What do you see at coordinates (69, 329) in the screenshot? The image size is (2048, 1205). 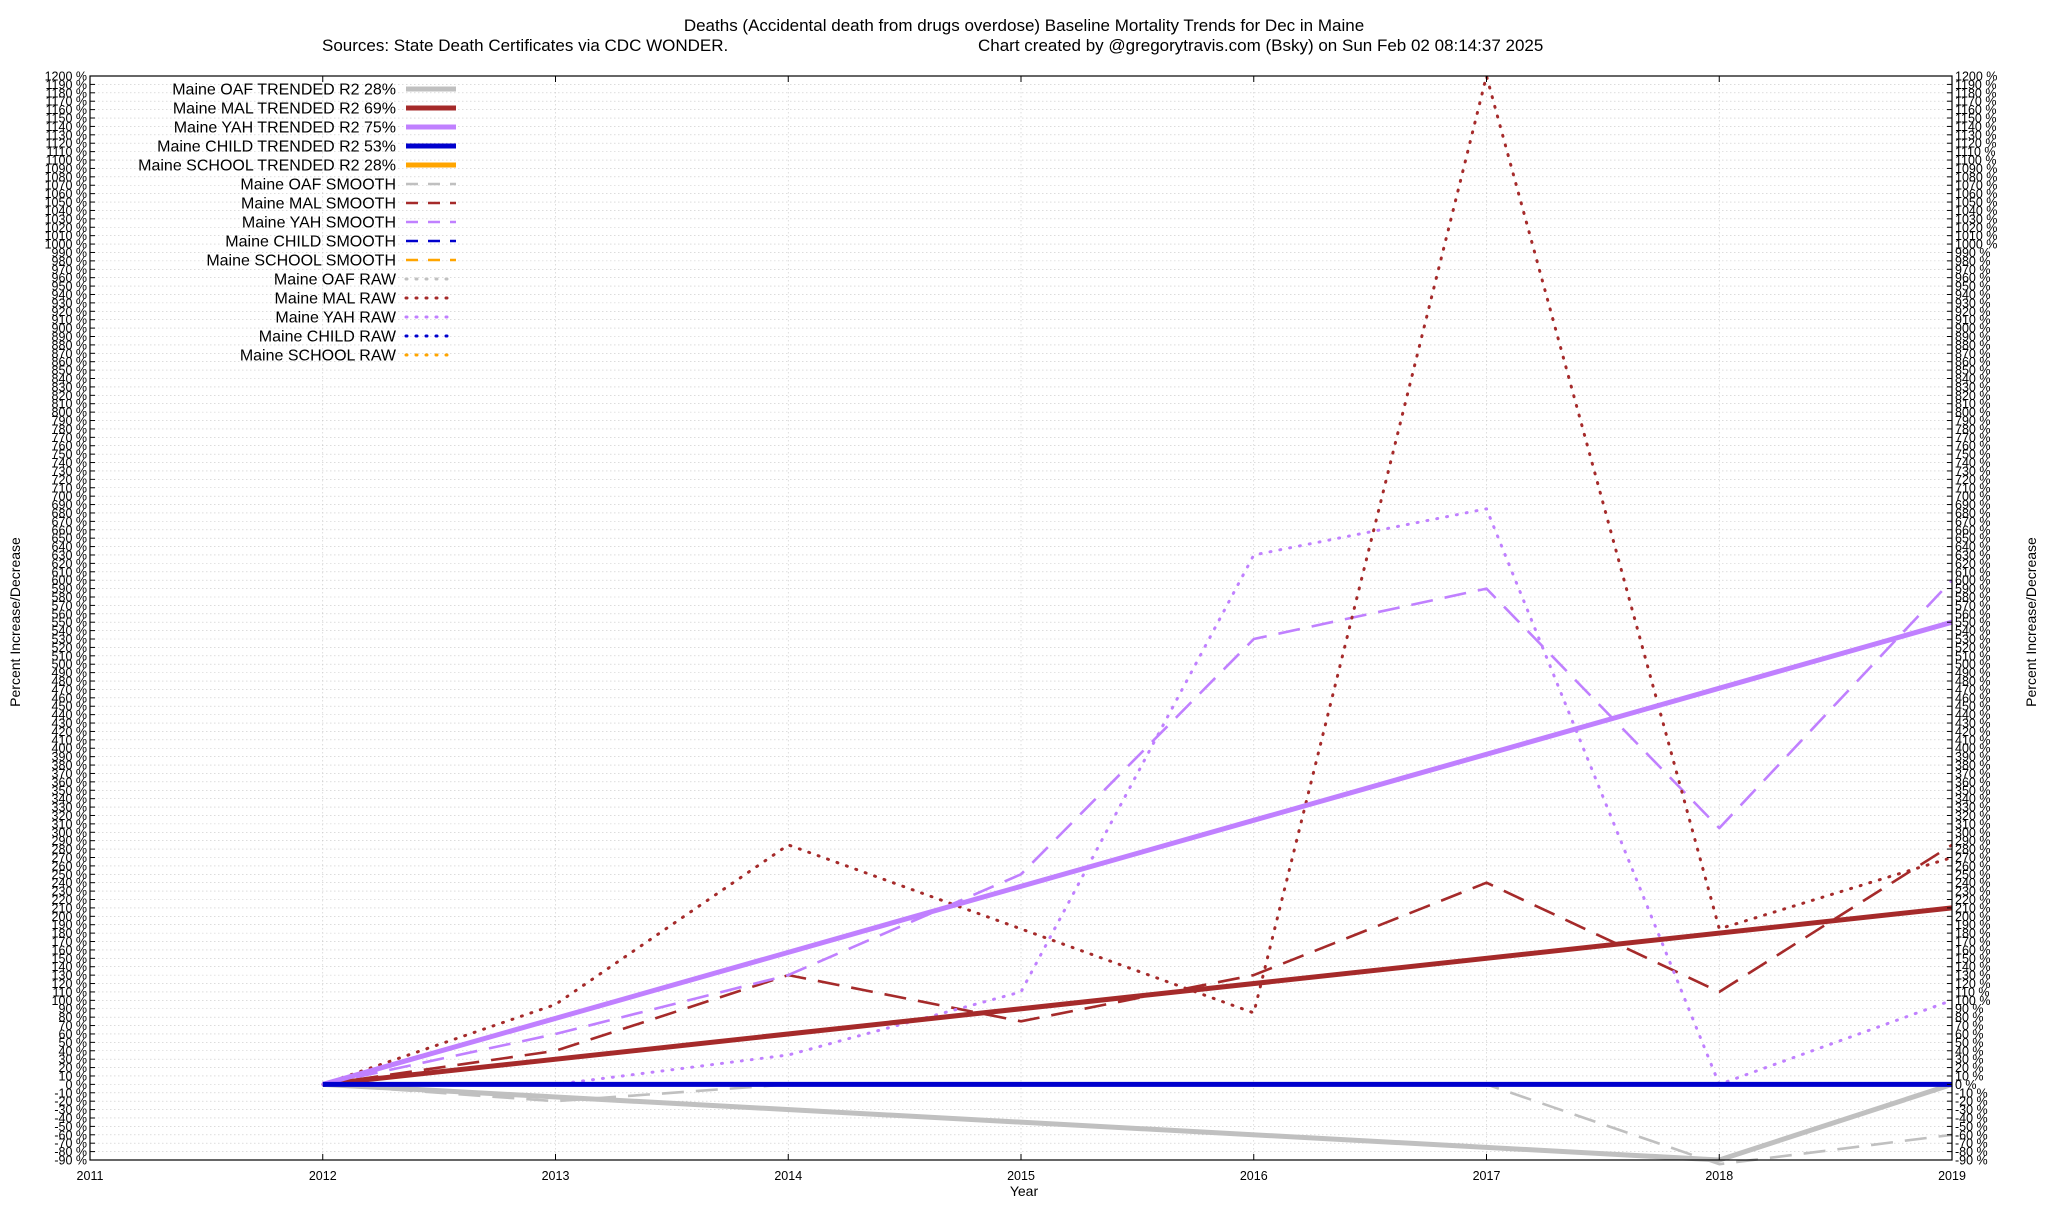 I see `y-tick-label-left: 900 %` at bounding box center [69, 329].